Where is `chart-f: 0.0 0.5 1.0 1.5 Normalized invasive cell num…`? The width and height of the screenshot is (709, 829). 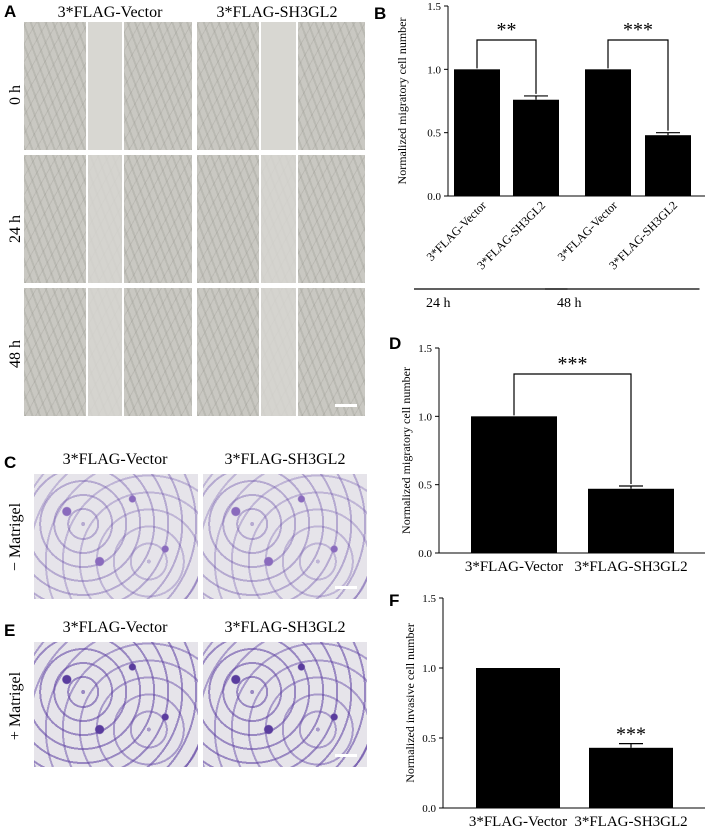
chart-f: 0.0 0.5 1.0 1.5 Normalized invasive cell num… is located at coordinates (554, 711).